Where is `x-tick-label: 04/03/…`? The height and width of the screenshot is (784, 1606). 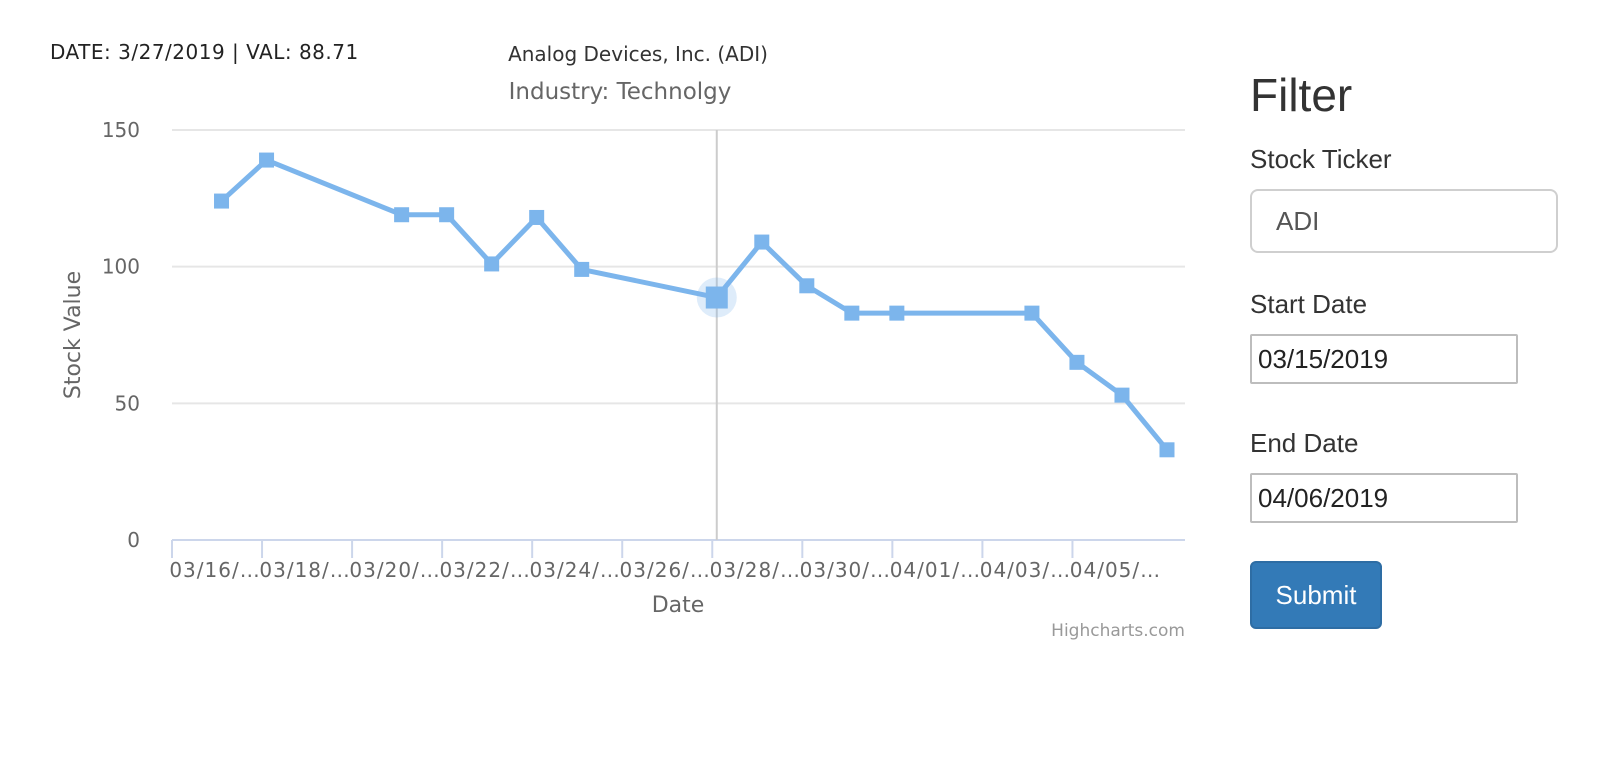 x-tick-label: 04/03/… is located at coordinates (1025, 570).